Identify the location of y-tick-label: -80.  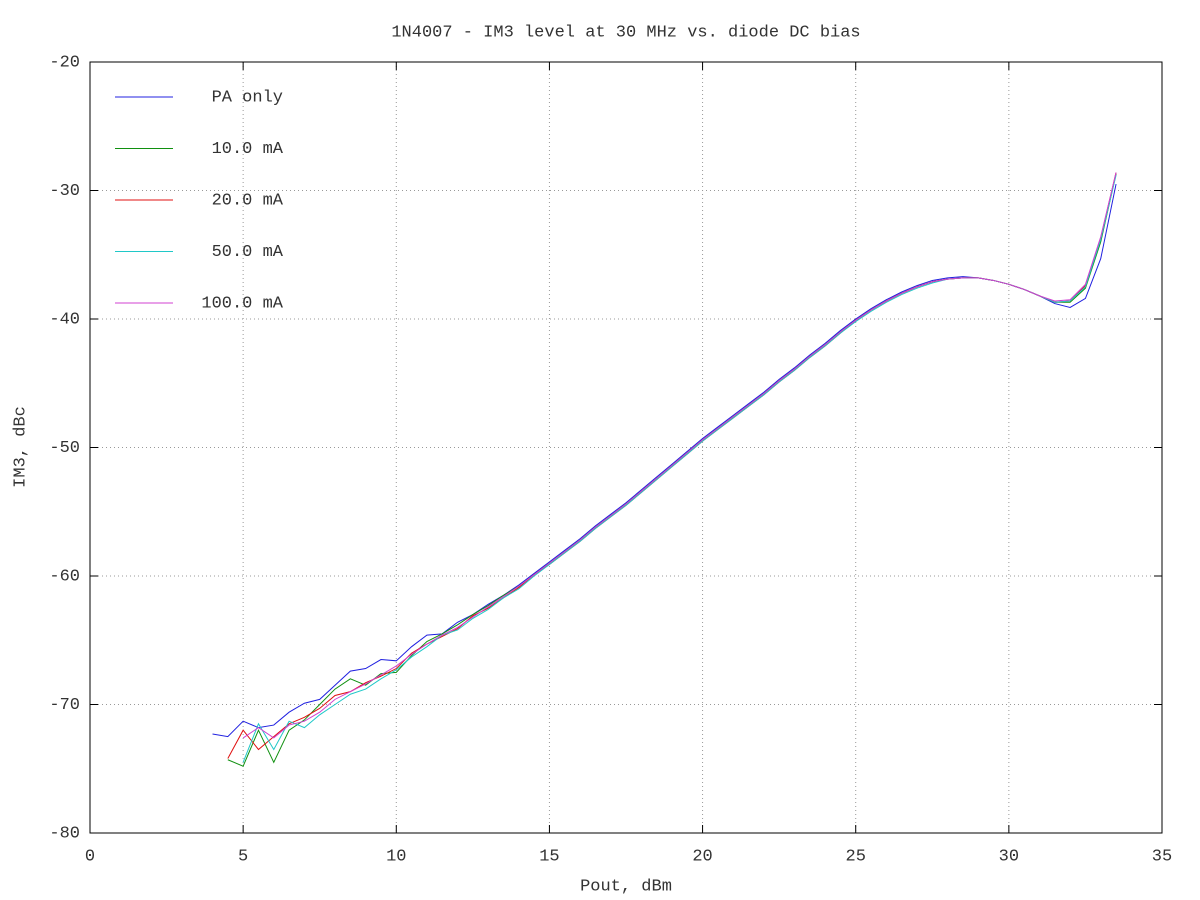
(64, 833).